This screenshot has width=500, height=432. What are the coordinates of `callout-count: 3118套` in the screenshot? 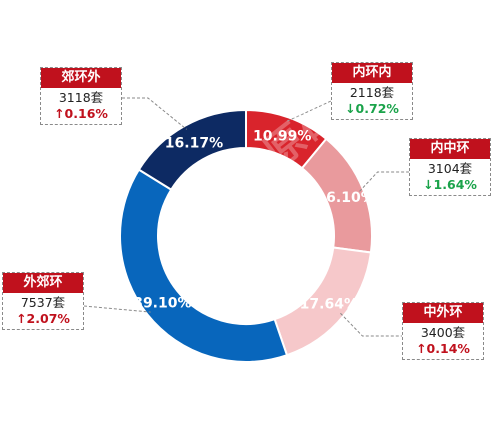 It's located at (81, 97).